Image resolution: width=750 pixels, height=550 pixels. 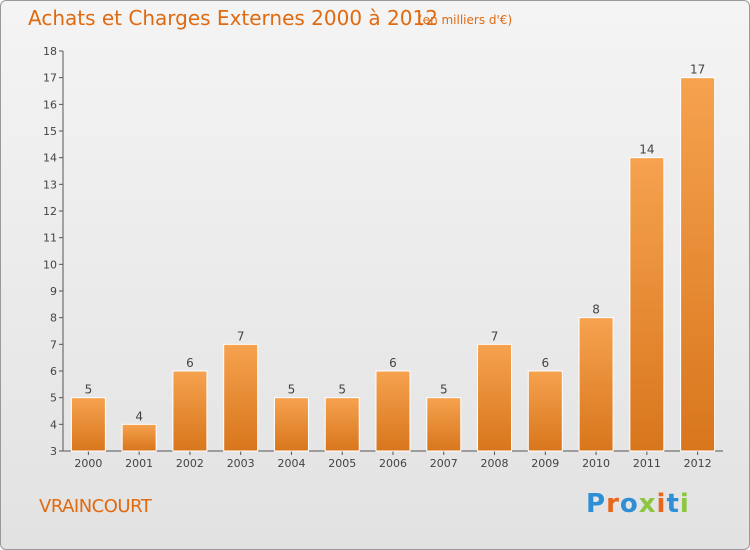 What do you see at coordinates (342, 390) in the screenshot?
I see `data-label-2005: 5` at bounding box center [342, 390].